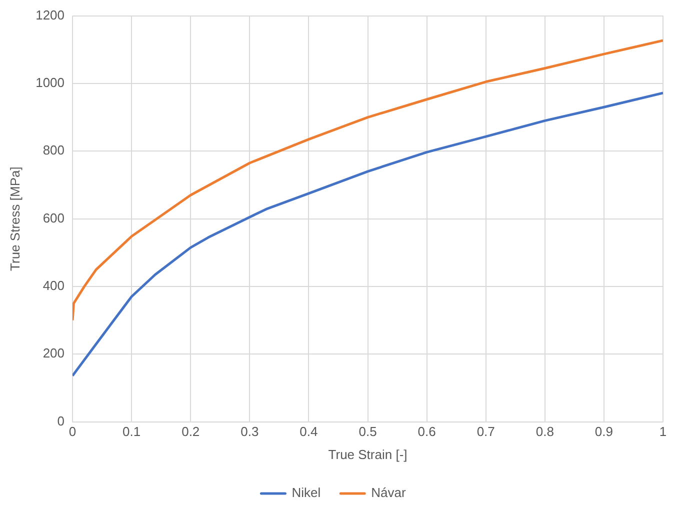 This screenshot has width=677, height=510. Describe the element at coordinates (14, 218) in the screenshot. I see `y-axis-title: True Stress [MPa]` at that location.